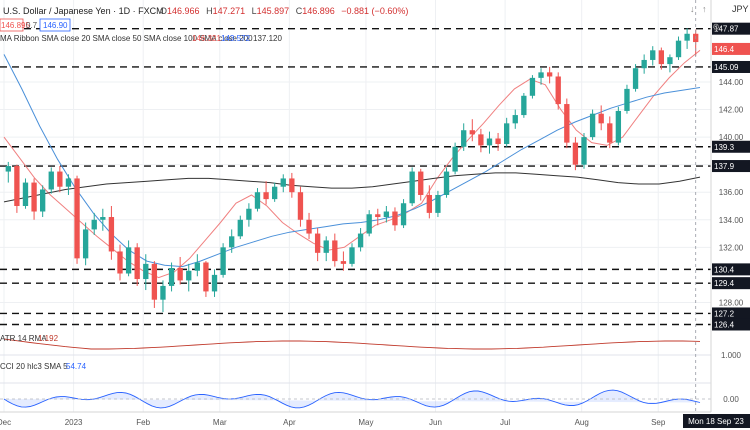 The image size is (750, 430). What do you see at coordinates (235, 38) in the screenshot?
I see `sma50-value: 143.572` at bounding box center [235, 38].